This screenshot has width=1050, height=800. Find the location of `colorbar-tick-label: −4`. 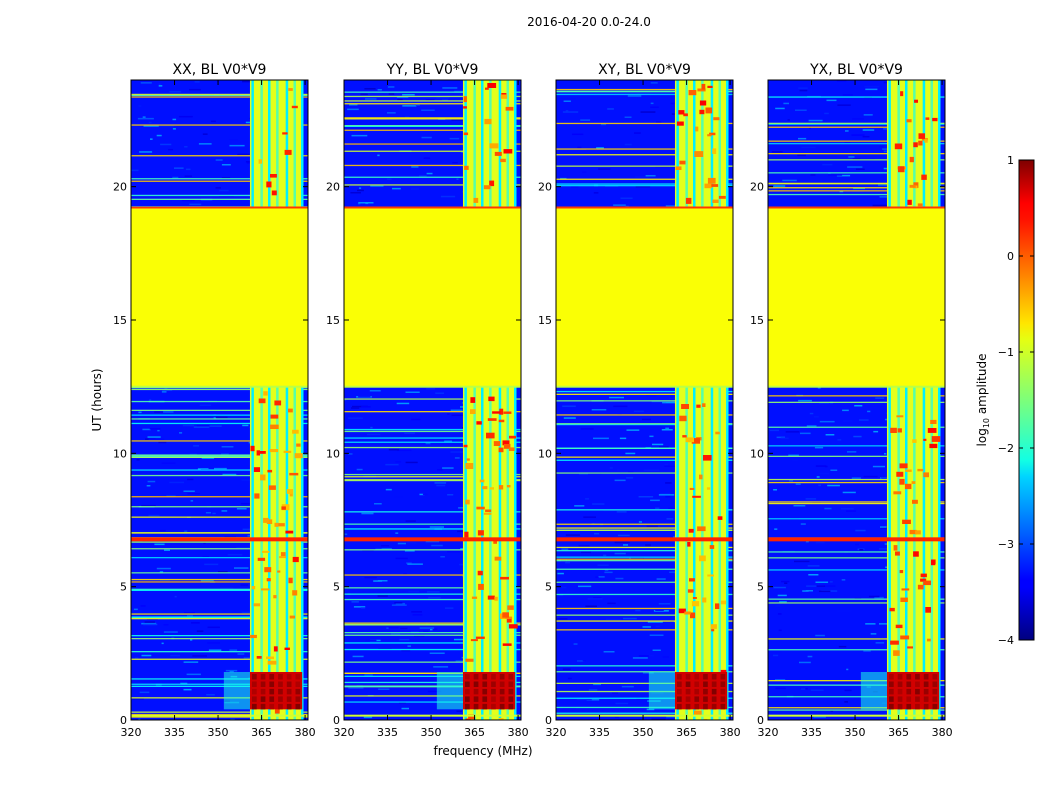

colorbar-tick-label: −4 is located at coordinates (1006, 640).